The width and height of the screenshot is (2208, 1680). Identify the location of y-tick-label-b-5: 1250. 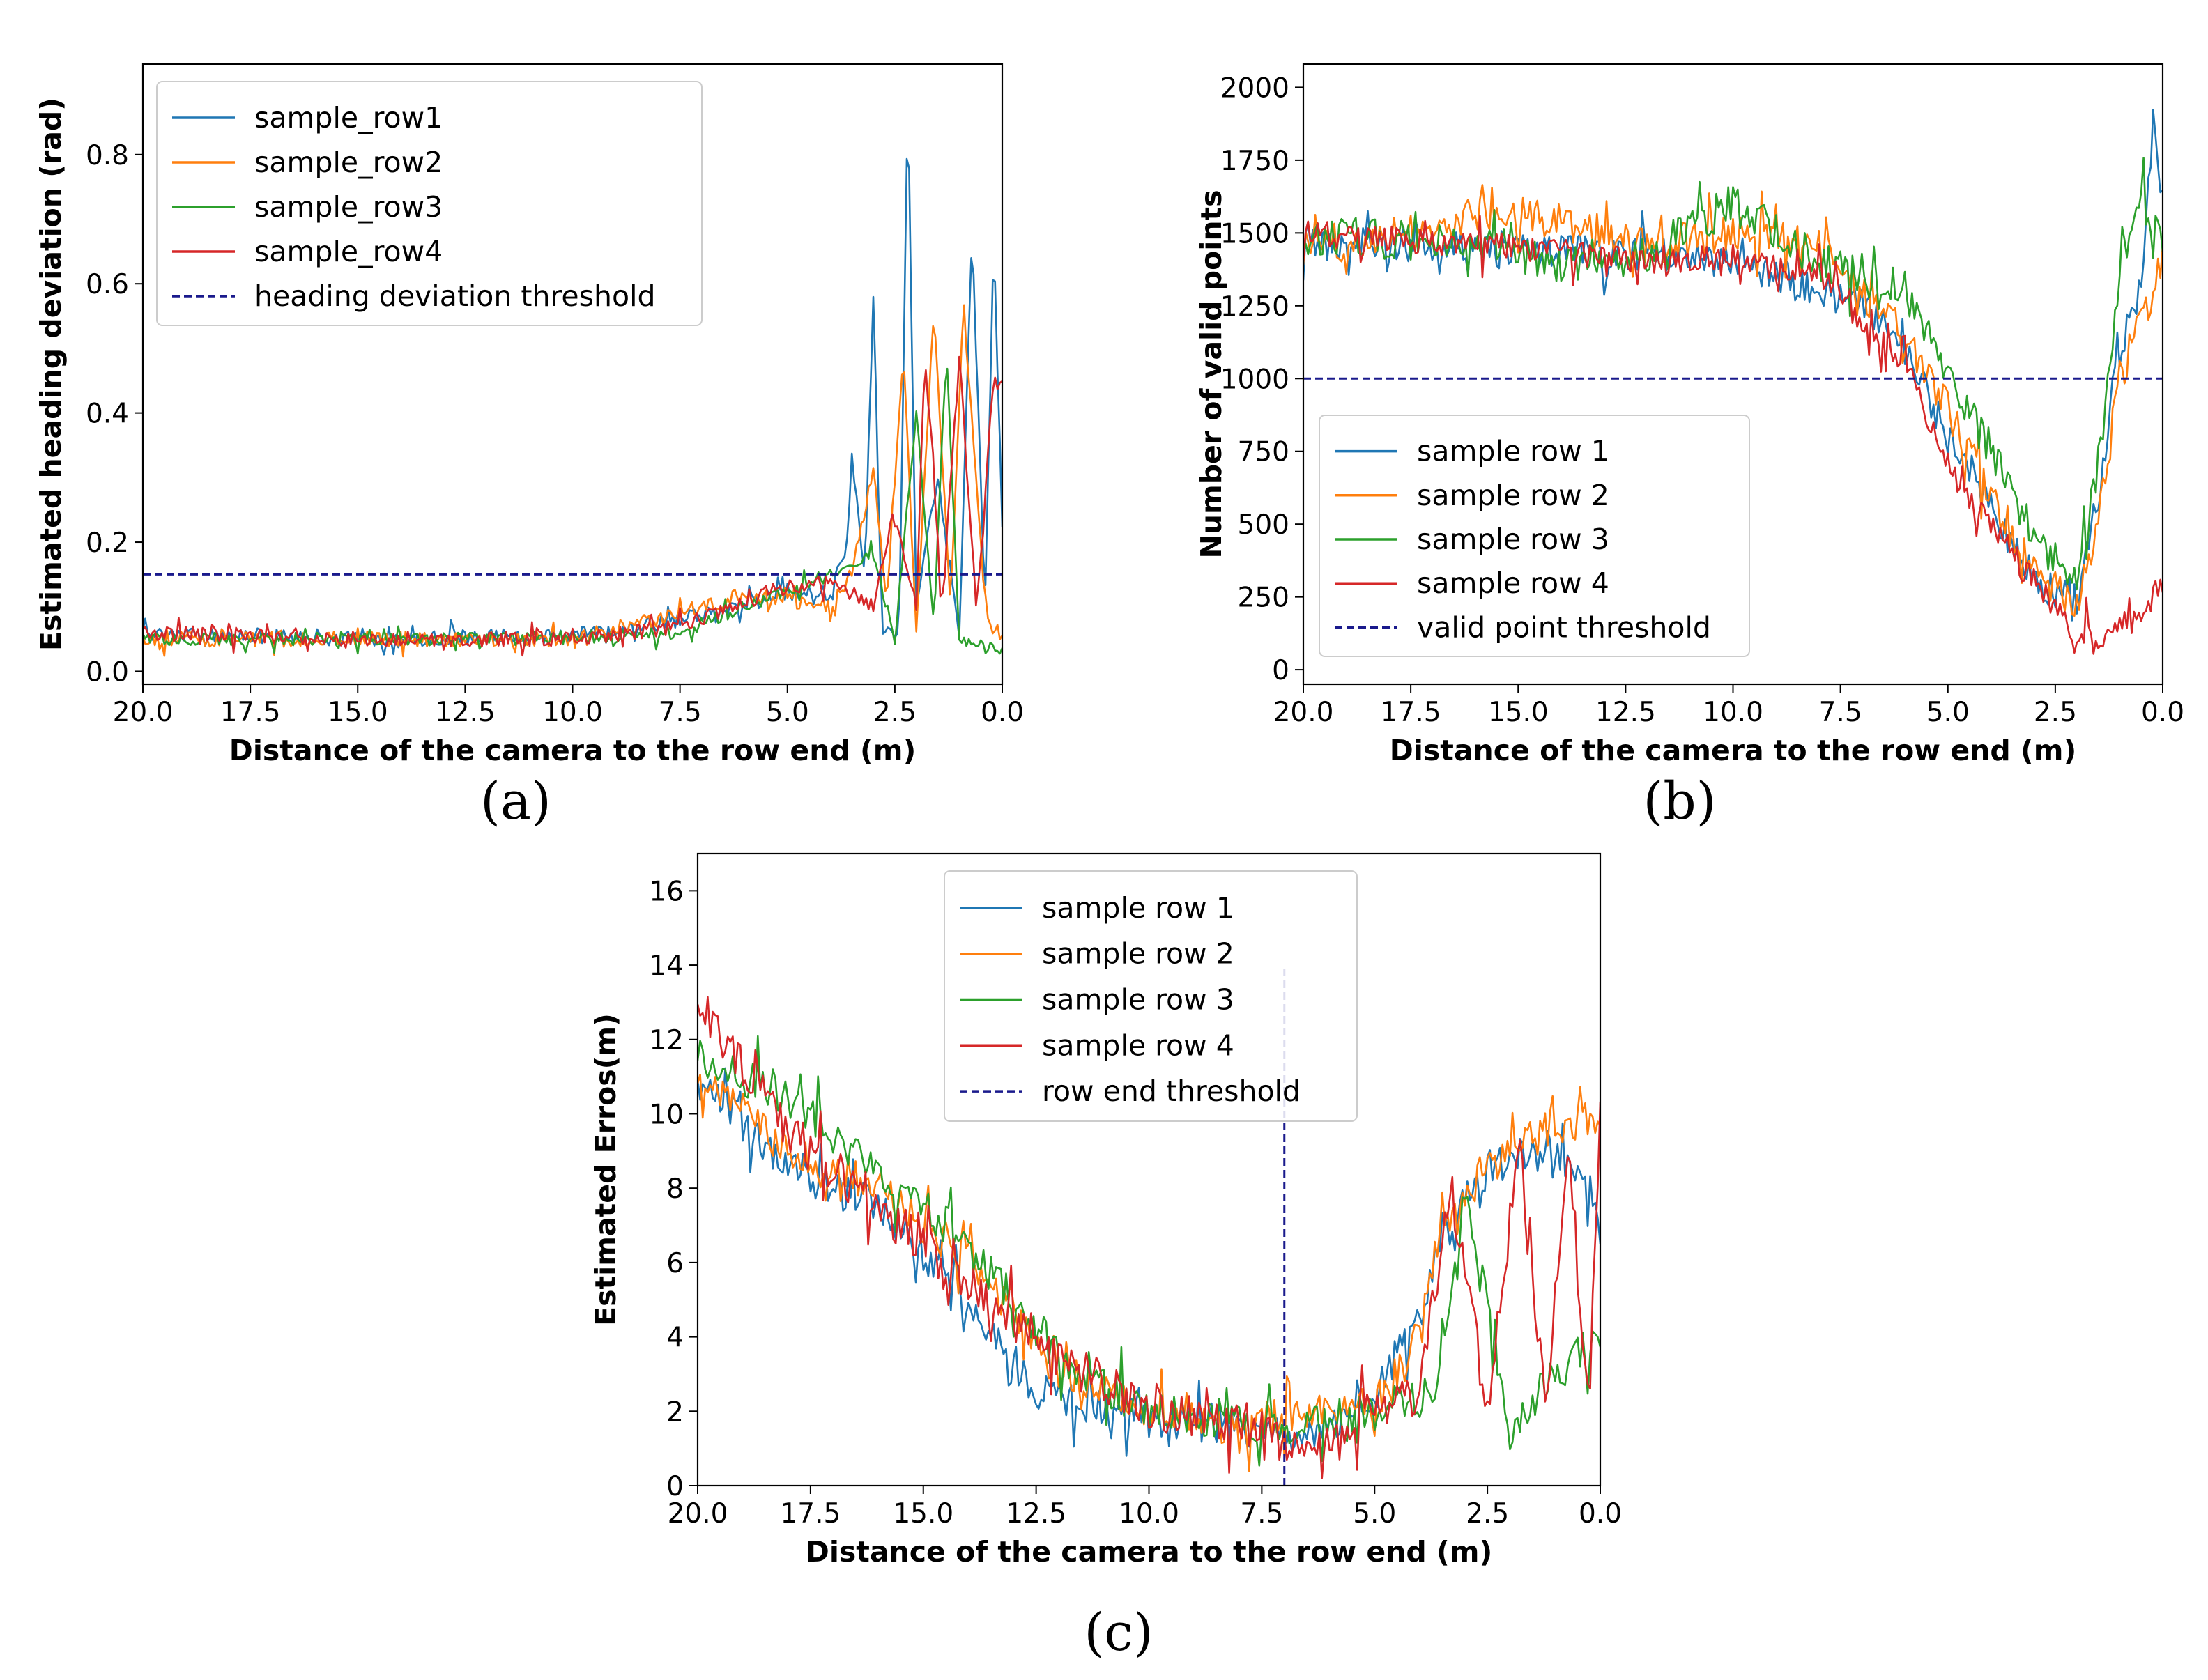
(1254, 307).